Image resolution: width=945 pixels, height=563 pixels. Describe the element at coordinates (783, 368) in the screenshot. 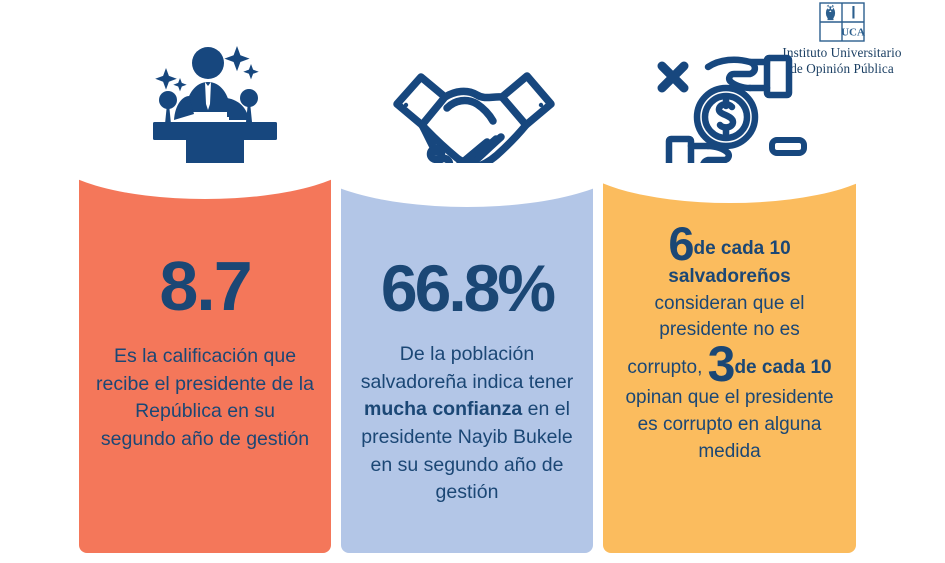

I see `corruption-bold-2: de cada 10` at that location.